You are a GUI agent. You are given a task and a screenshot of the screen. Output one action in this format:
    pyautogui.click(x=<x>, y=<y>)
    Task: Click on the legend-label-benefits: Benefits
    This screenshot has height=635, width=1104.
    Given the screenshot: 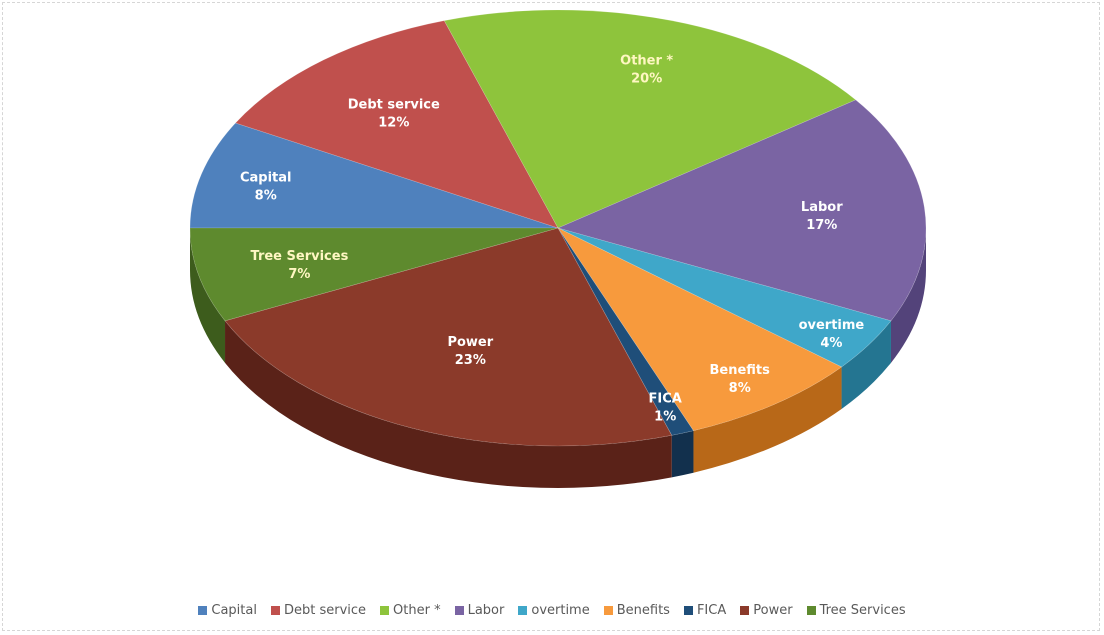 What is the action you would take?
    pyautogui.click(x=643, y=610)
    